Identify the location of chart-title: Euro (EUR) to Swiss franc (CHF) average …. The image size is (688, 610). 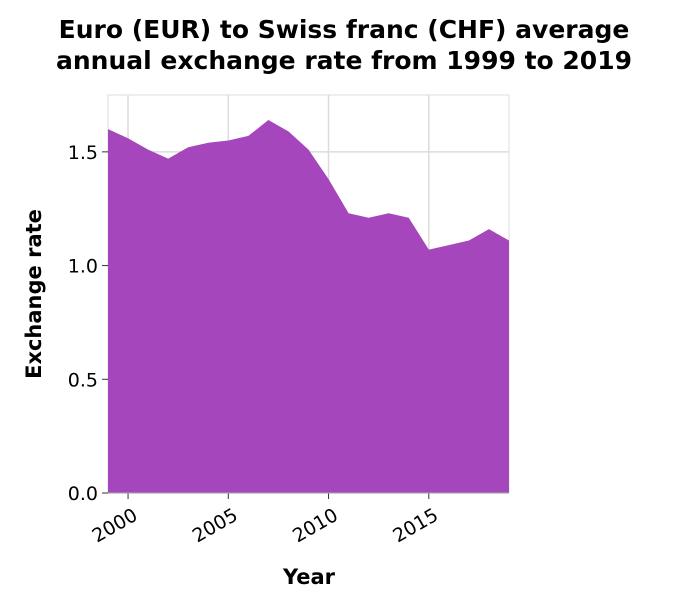
(344, 45).